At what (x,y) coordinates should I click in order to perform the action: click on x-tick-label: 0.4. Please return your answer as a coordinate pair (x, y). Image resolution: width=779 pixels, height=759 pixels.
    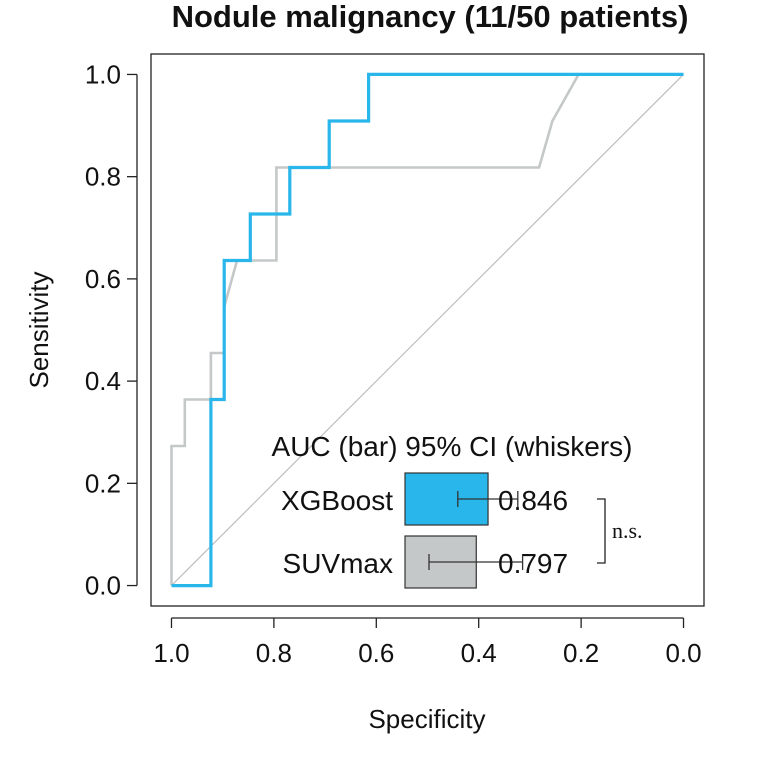
    Looking at the image, I should click on (479, 653).